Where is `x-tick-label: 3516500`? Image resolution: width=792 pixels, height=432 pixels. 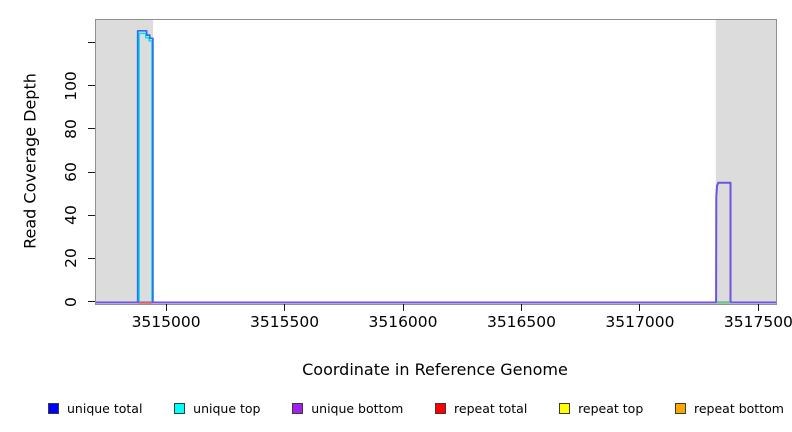 x-tick-label: 3516500 is located at coordinates (521, 322).